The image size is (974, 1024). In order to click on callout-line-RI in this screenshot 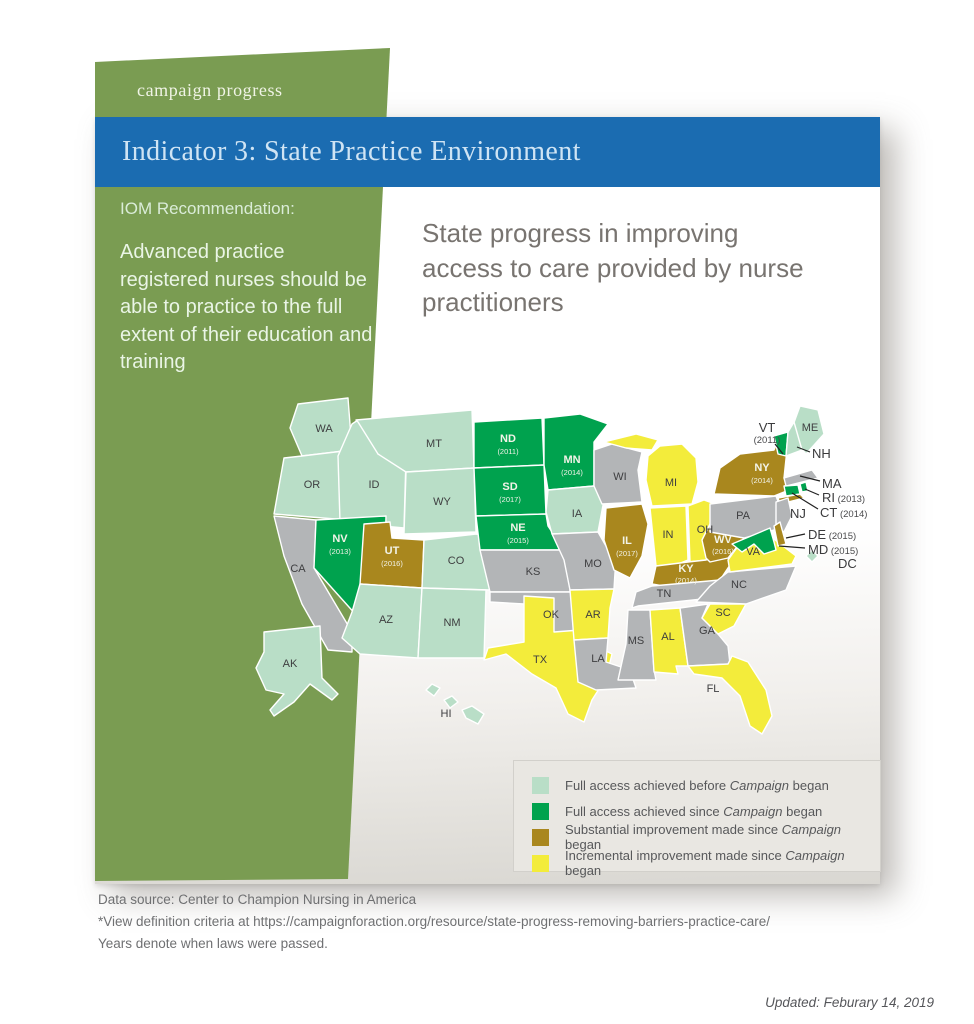, I will do `click(812, 492)`.